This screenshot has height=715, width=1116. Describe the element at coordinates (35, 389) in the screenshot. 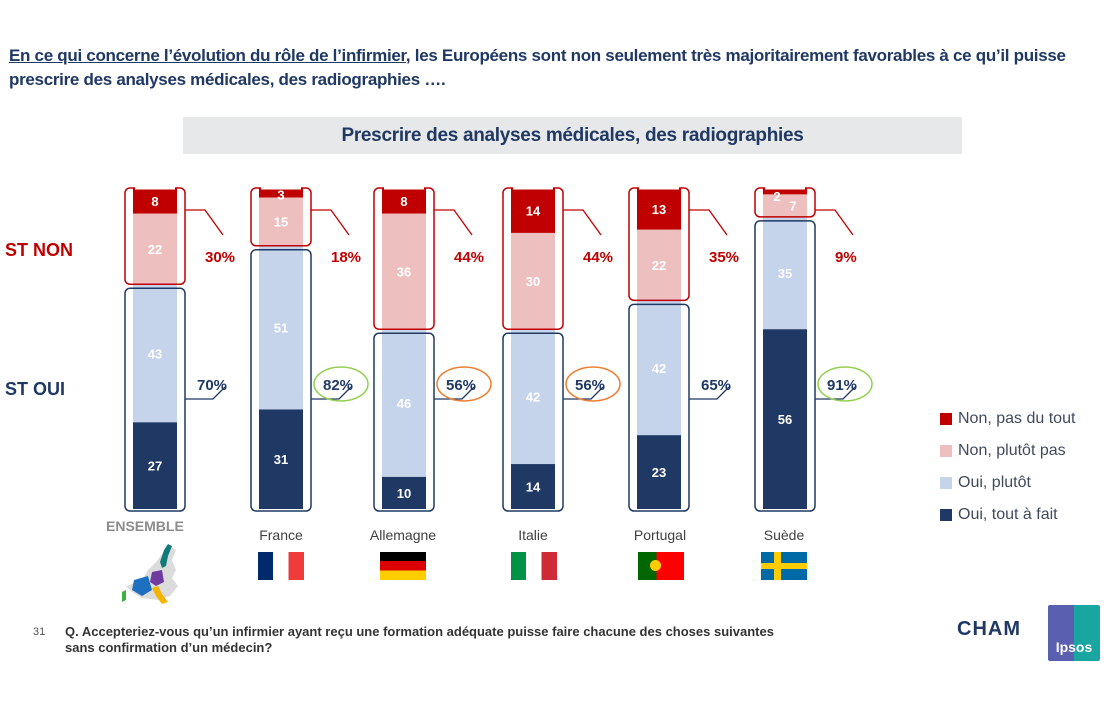

I see `st-oui-label: ST OUI` at that location.